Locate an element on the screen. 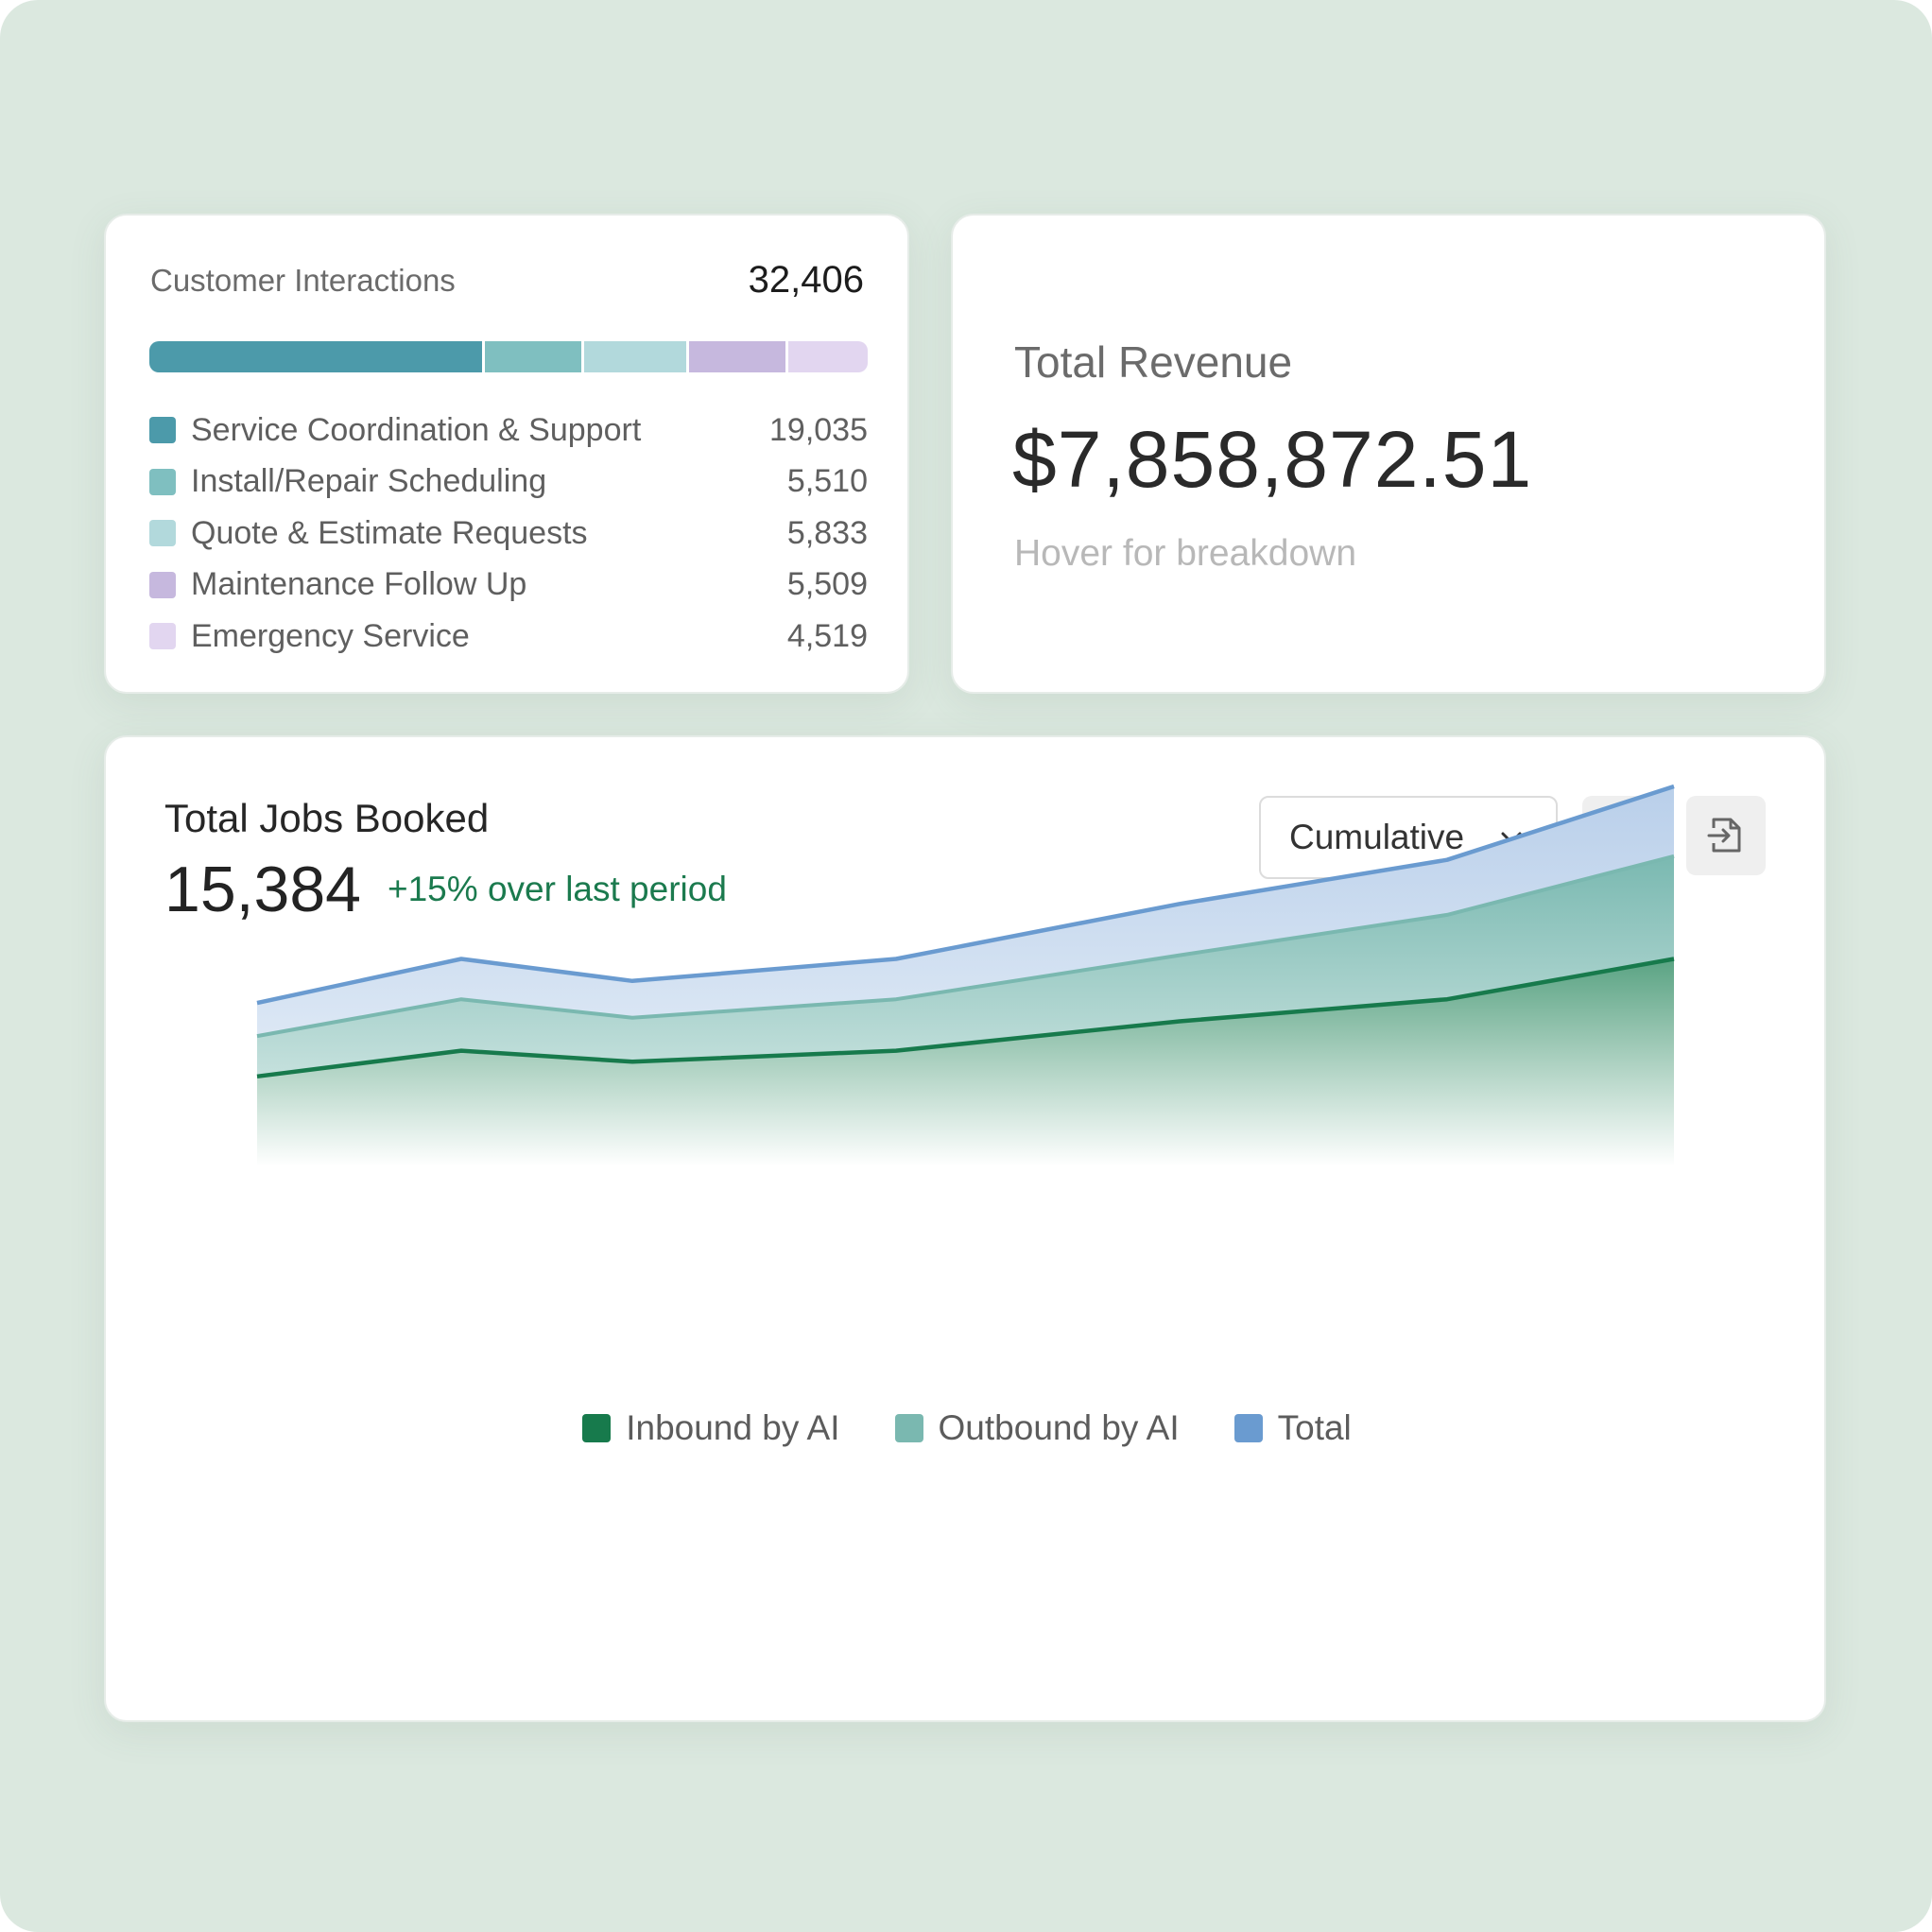 Image resolution: width=1932 pixels, height=1932 pixels. jobs-area-chart is located at coordinates (965, 975).